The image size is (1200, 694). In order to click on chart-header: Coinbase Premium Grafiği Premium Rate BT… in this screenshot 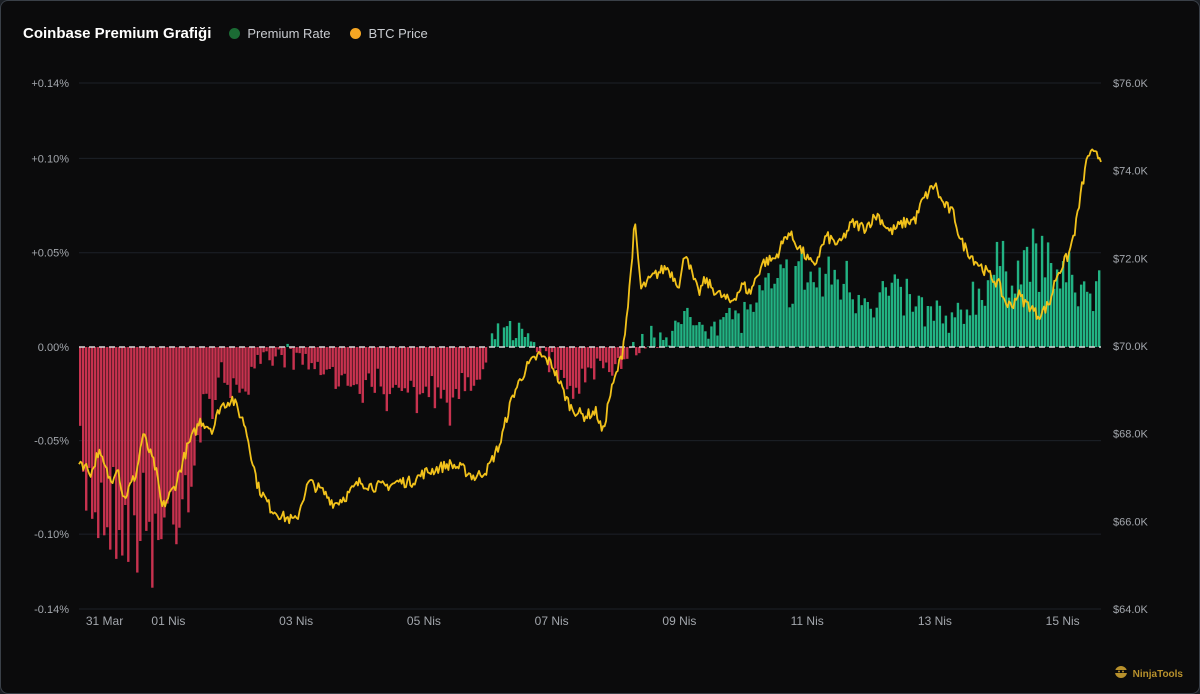, I will do `click(235, 33)`.